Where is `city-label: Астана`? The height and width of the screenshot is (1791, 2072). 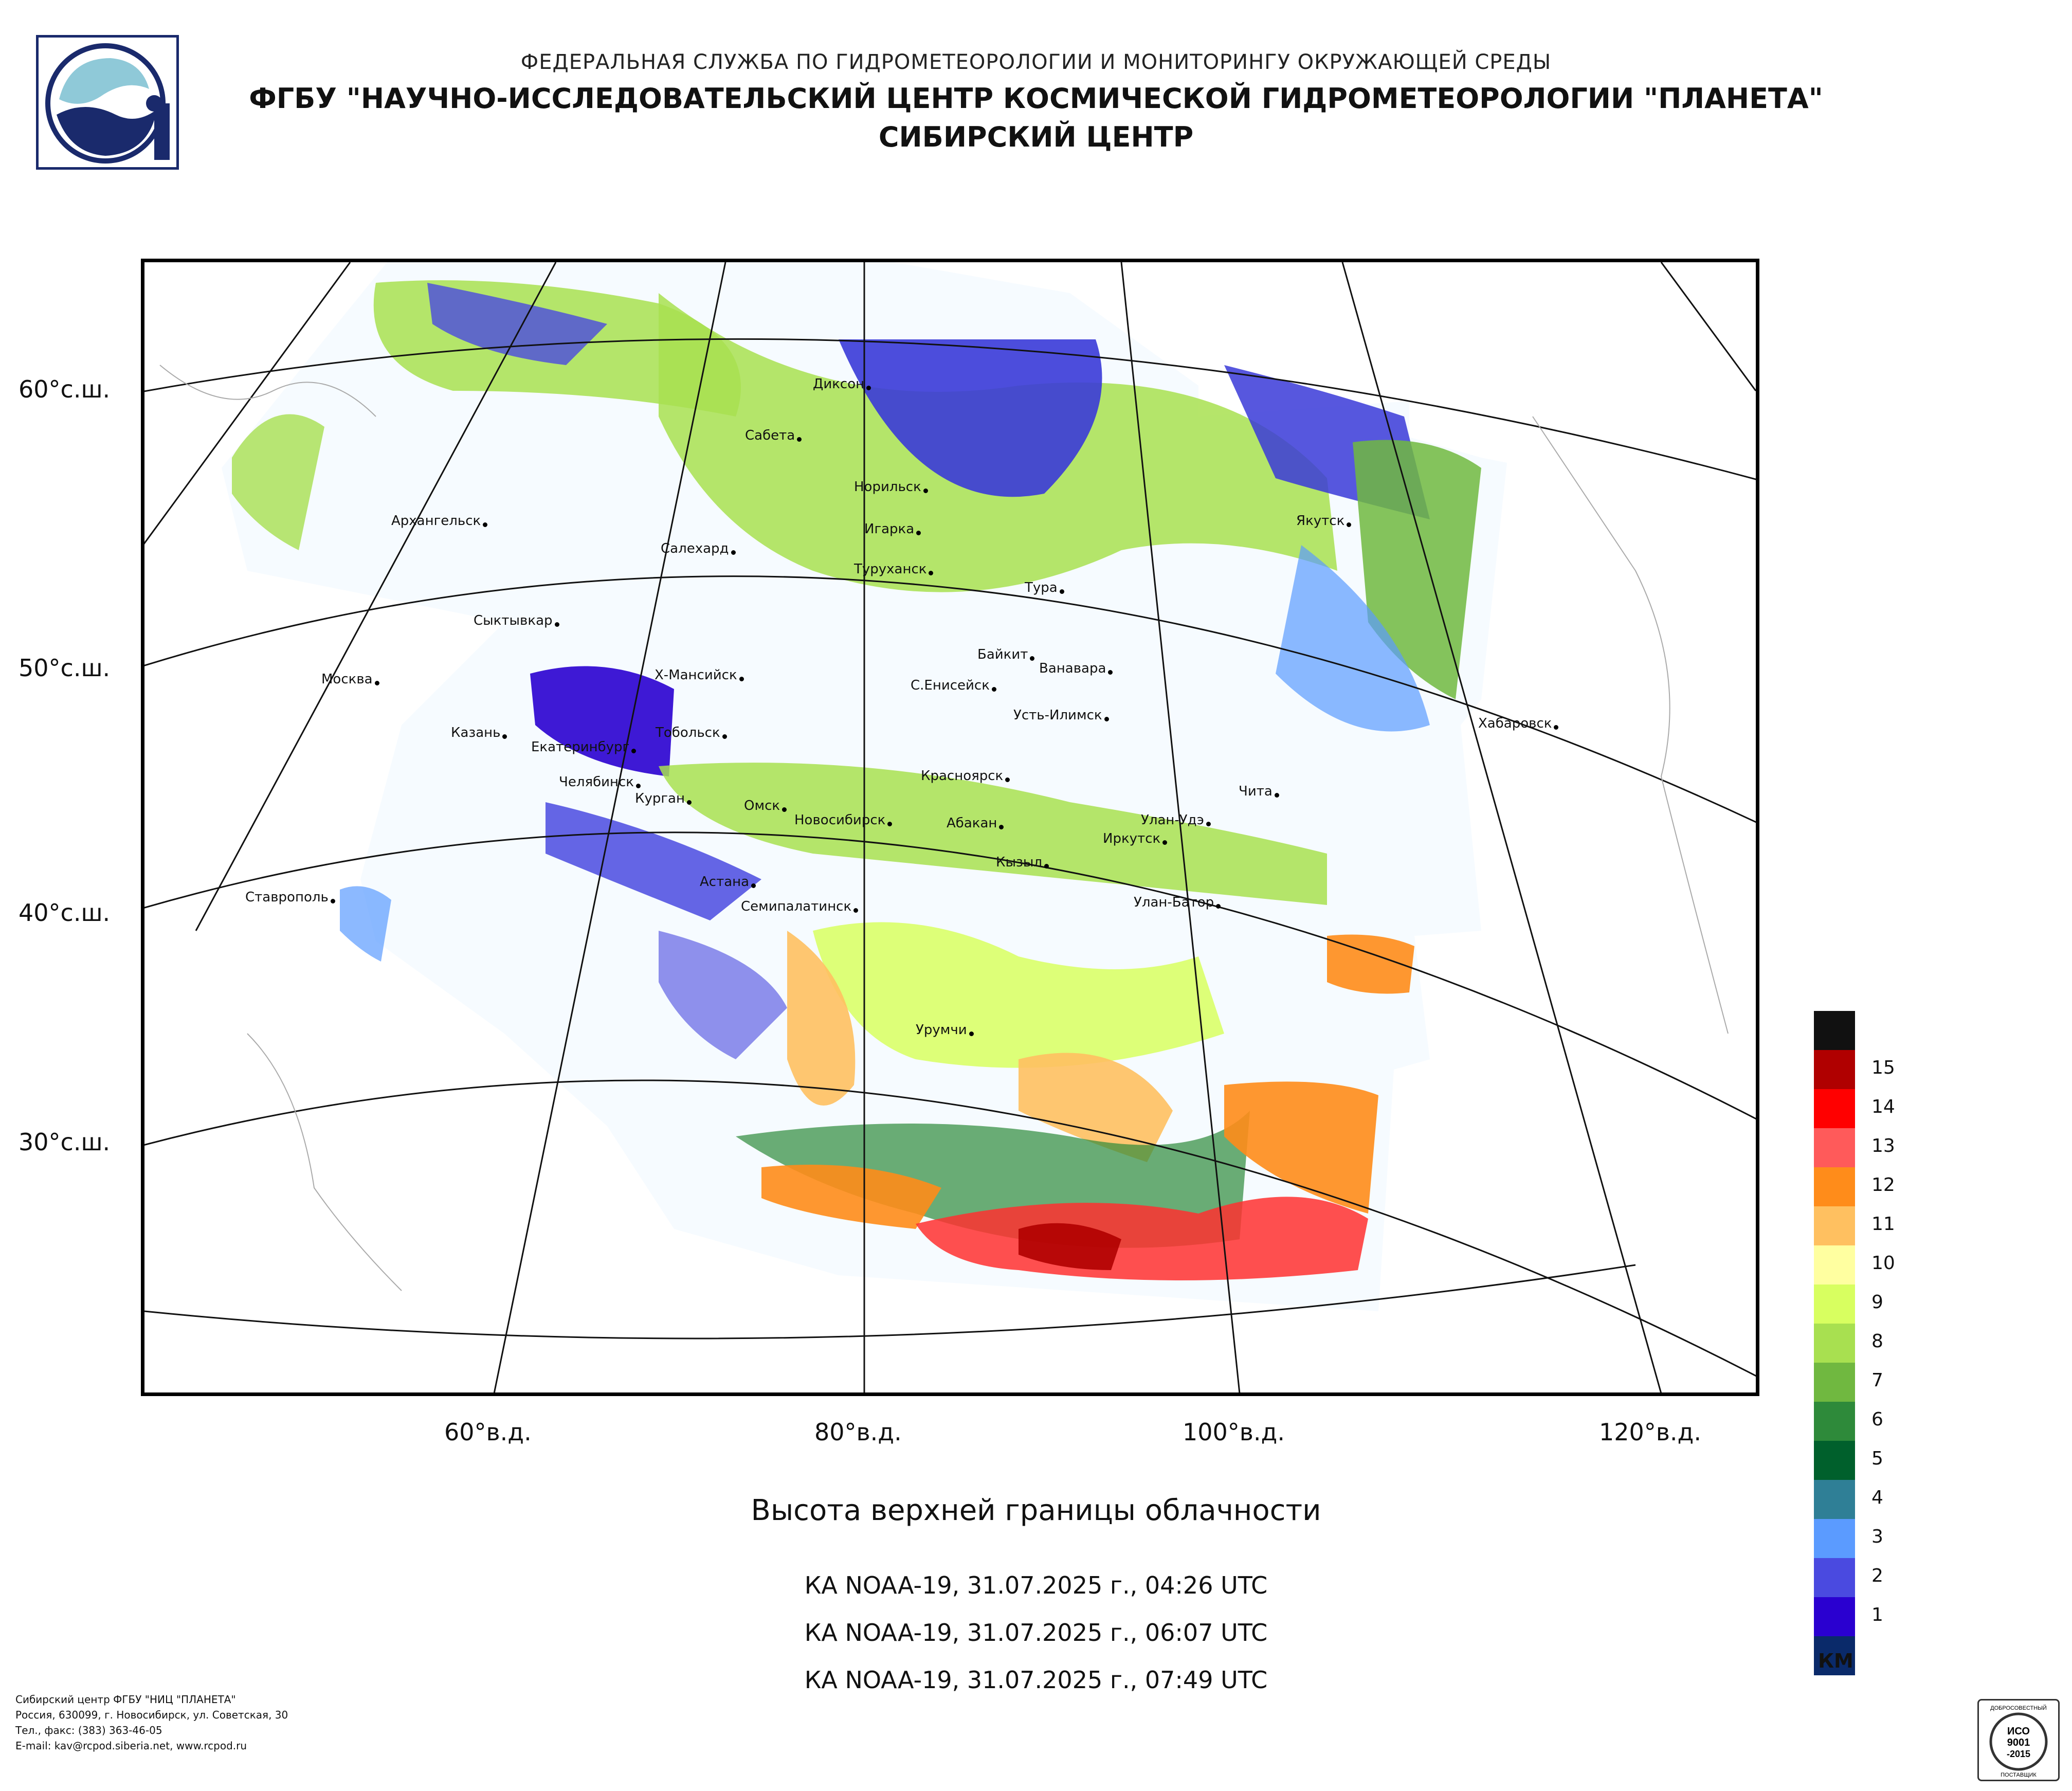 city-label: Астана is located at coordinates (725, 882).